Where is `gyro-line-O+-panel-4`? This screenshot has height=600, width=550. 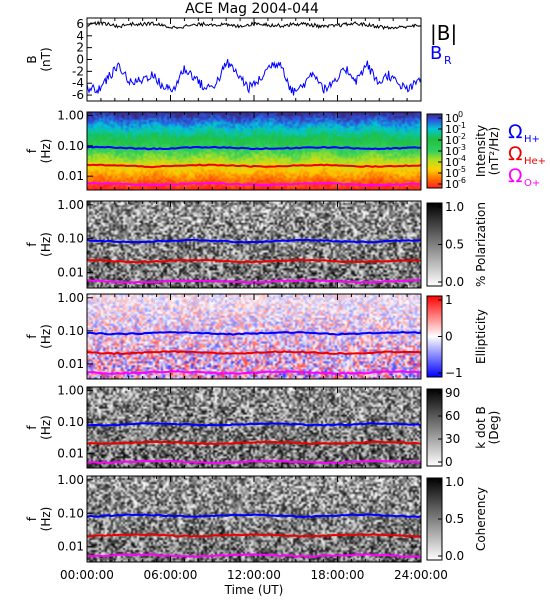 gyro-line-O+-panel-4 is located at coordinates (254, 462).